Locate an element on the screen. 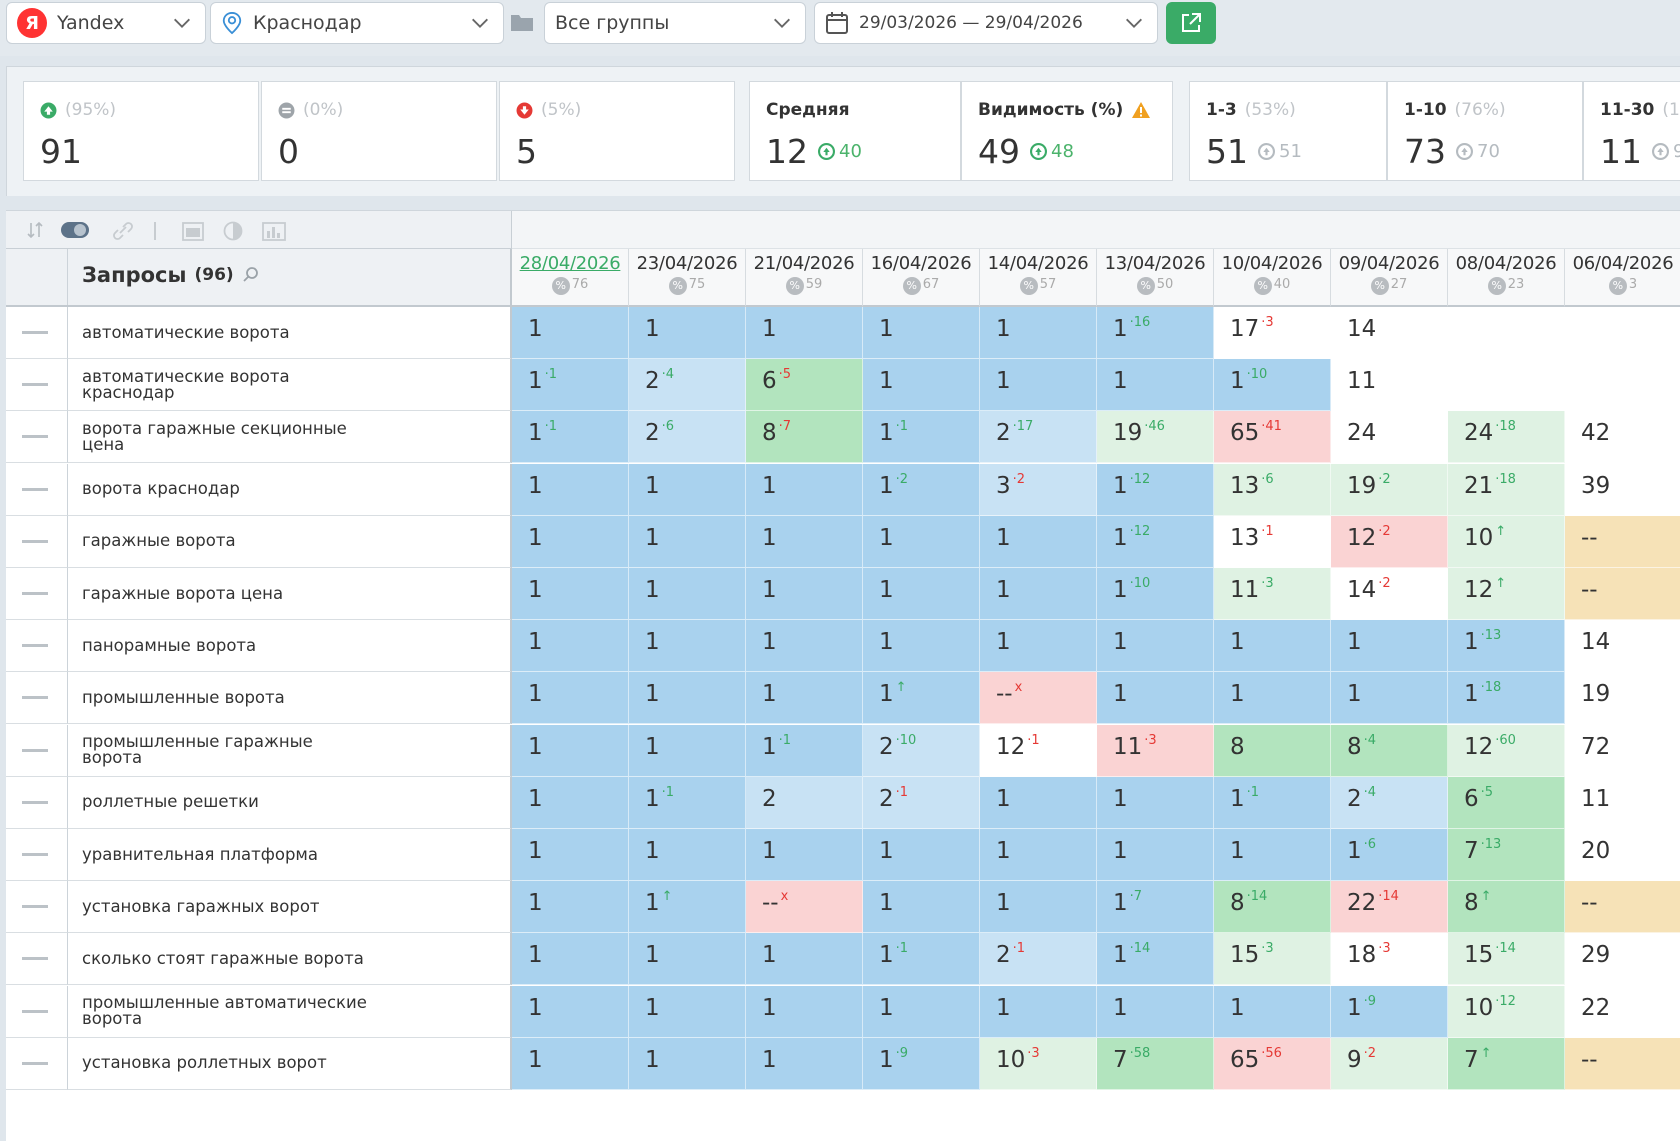  date-range-select: 29/03/2026 — 29/04/2026 is located at coordinates (986, 23).